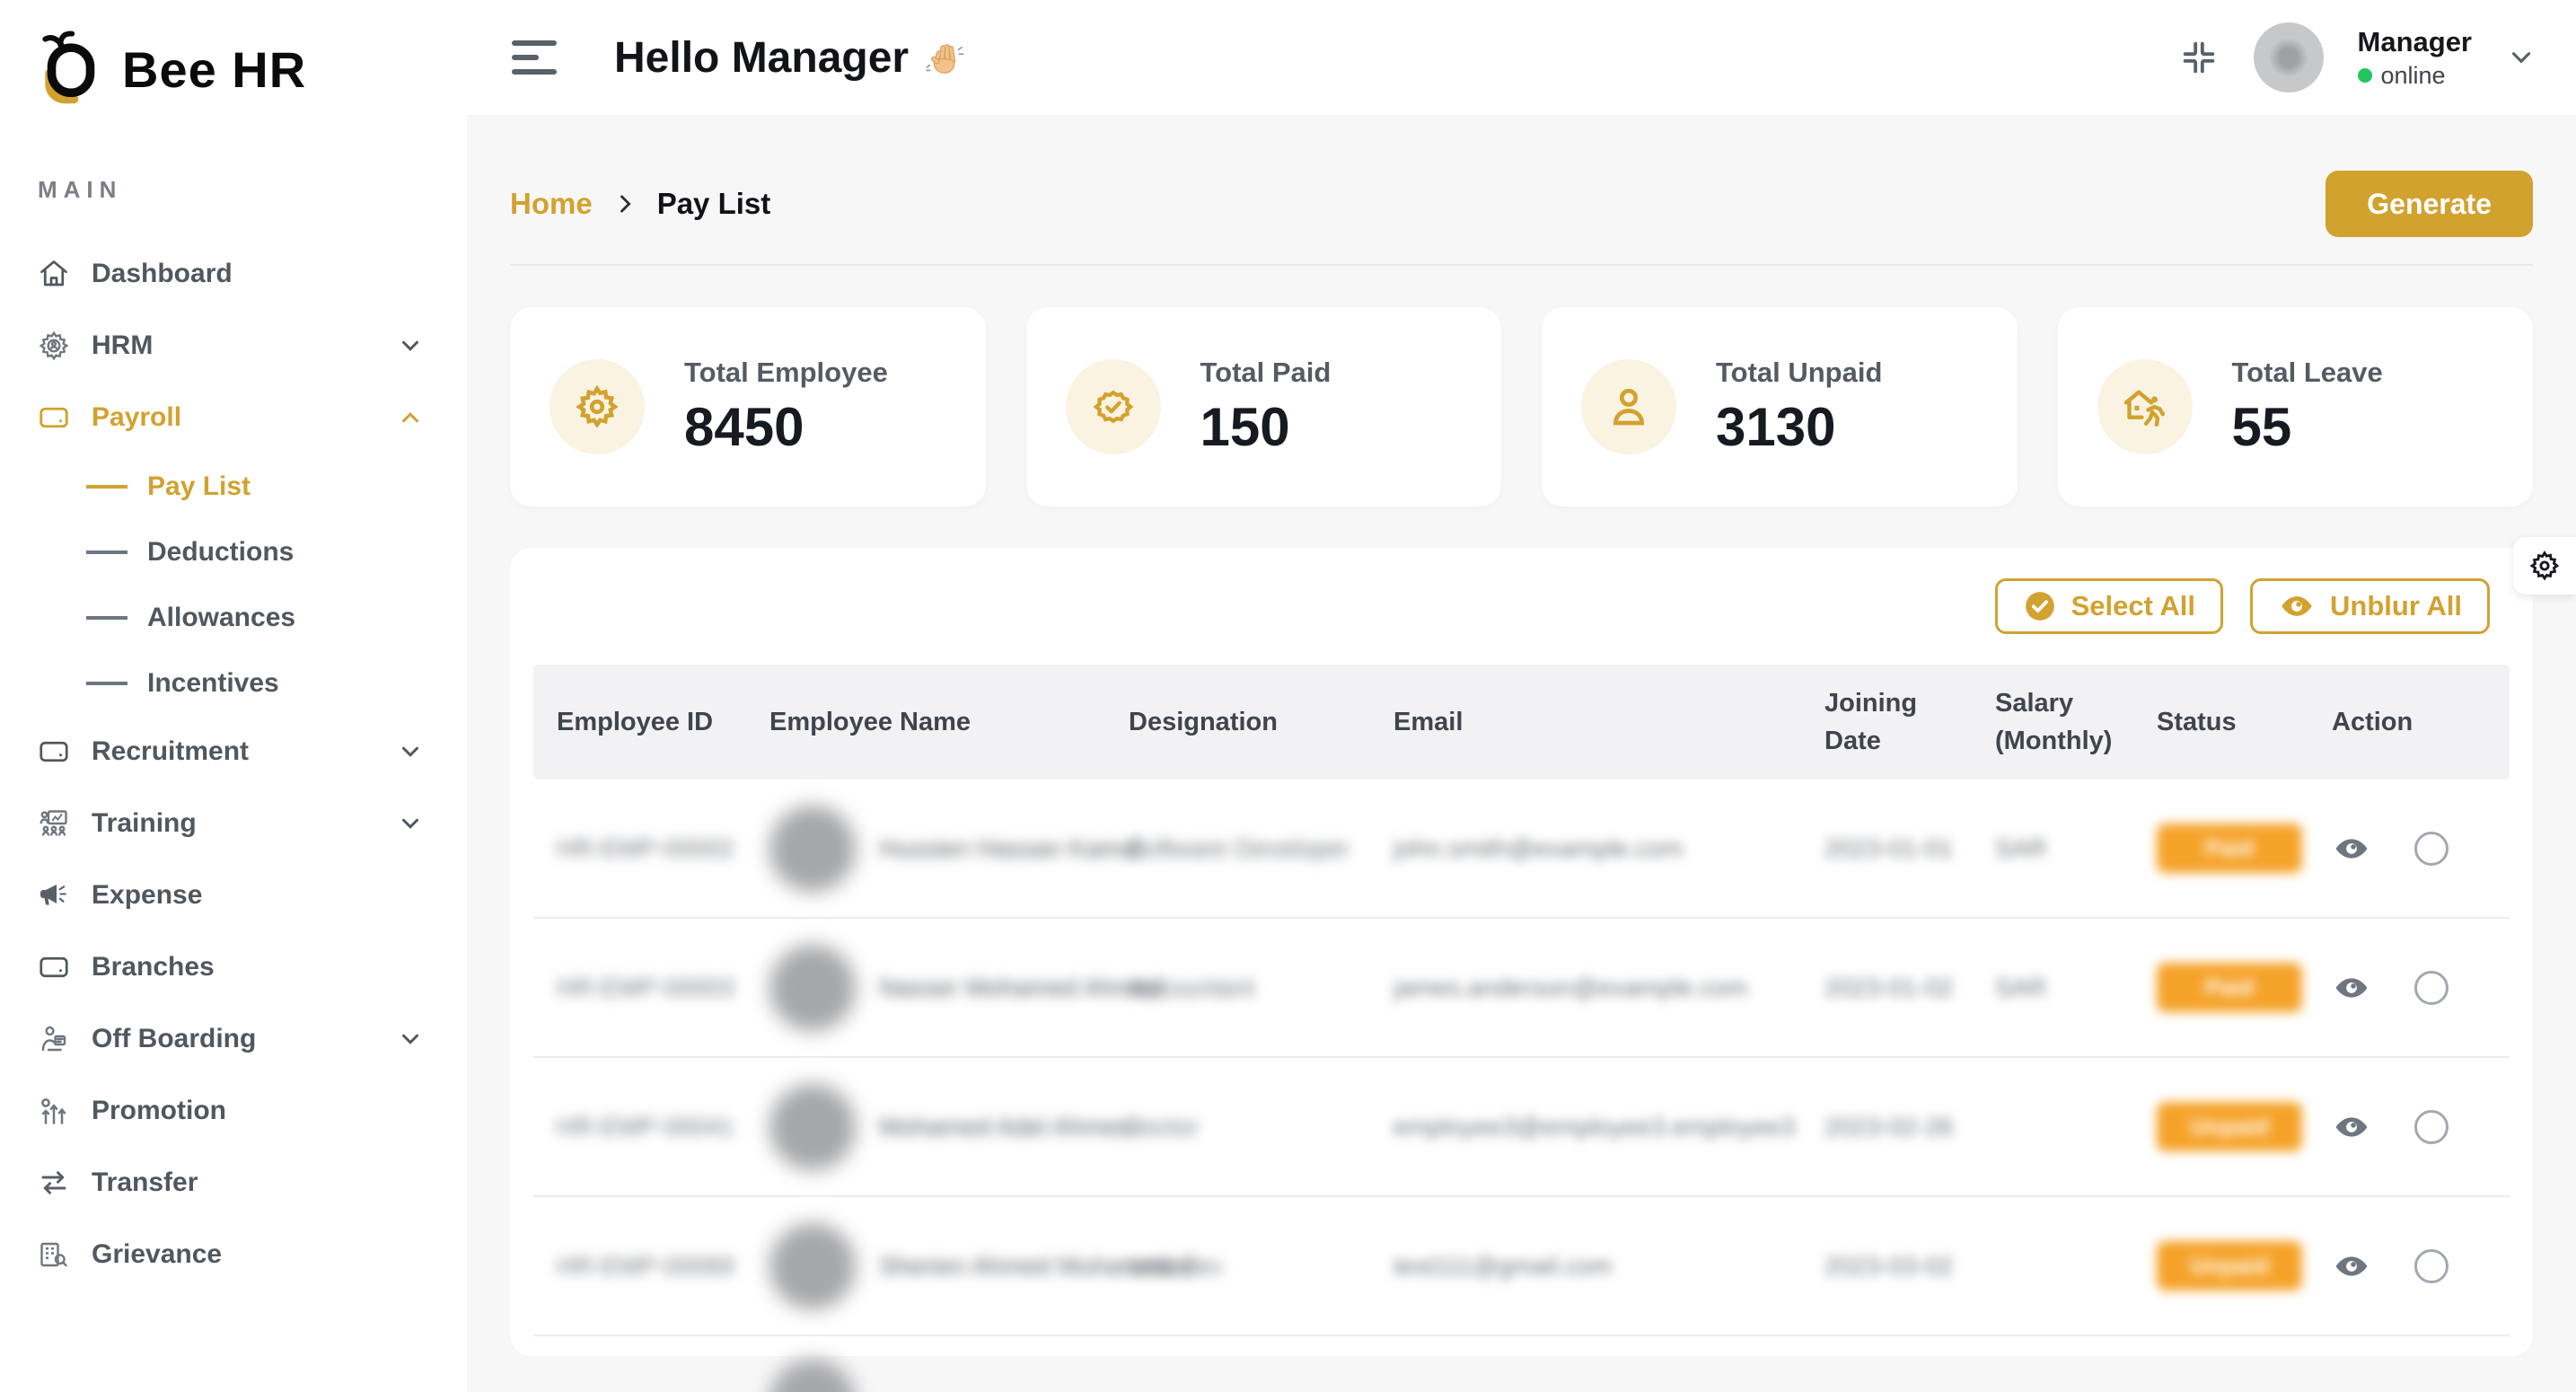  I want to click on sidebar-item-pay-list: Pay List, so click(234, 486).